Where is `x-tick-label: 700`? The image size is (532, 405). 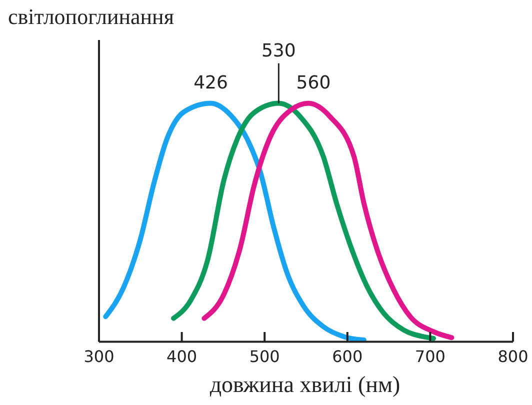 x-tick-label: 700 is located at coordinates (430, 356).